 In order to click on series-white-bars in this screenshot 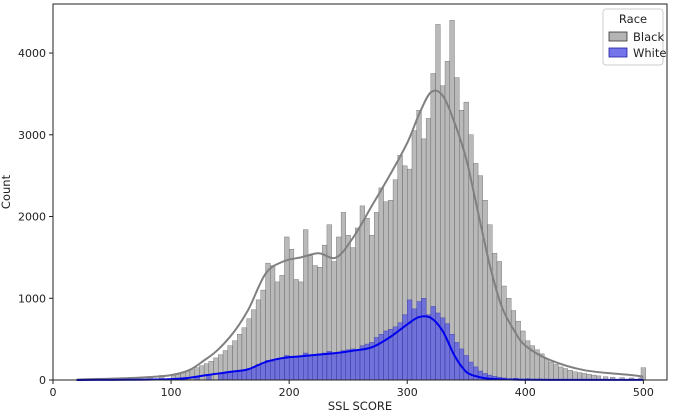, I will do `click(374, 339)`.